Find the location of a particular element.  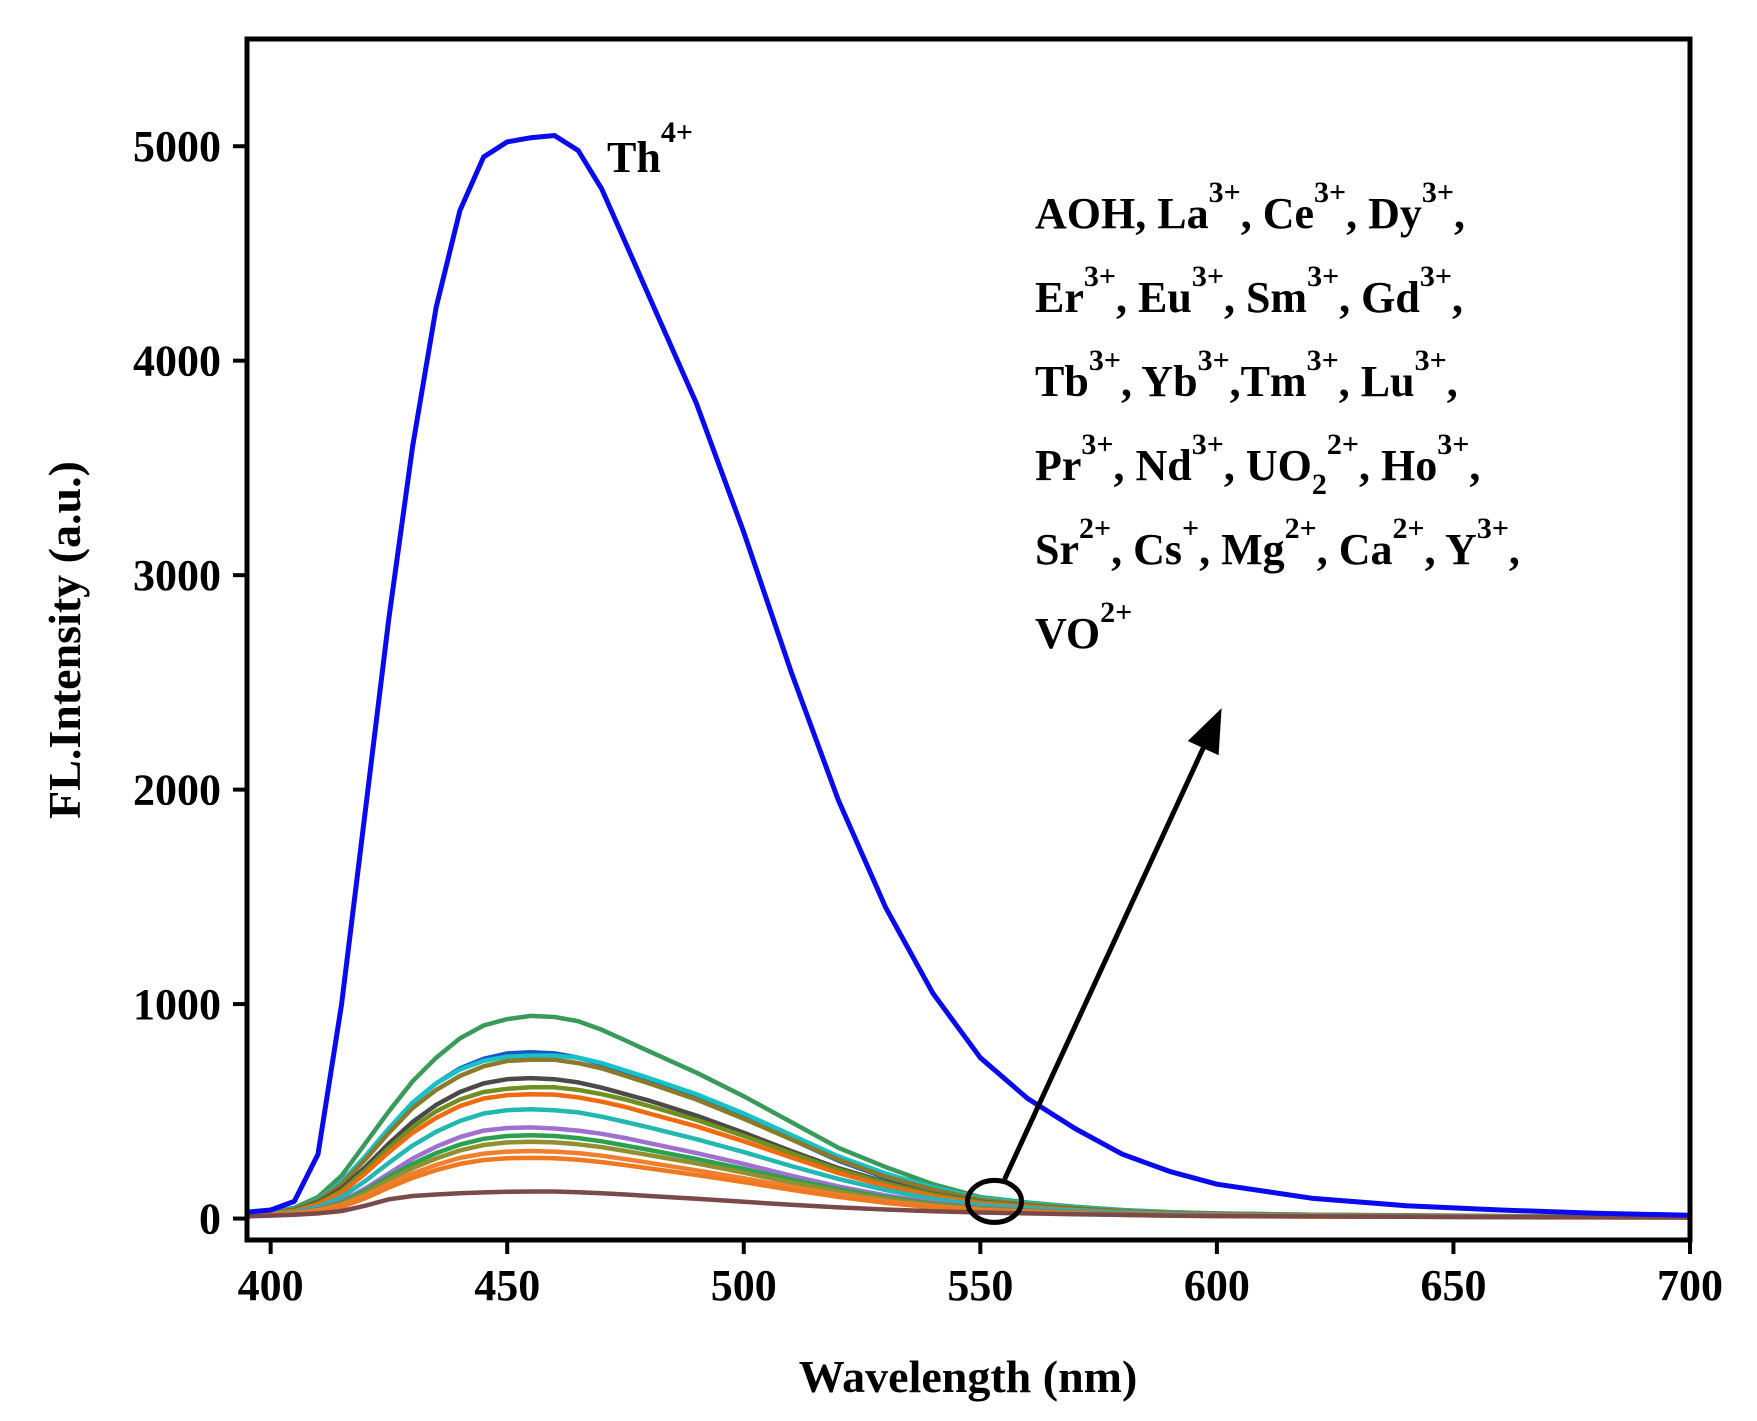

series-line-s14 is located at coordinates (968, 1204).